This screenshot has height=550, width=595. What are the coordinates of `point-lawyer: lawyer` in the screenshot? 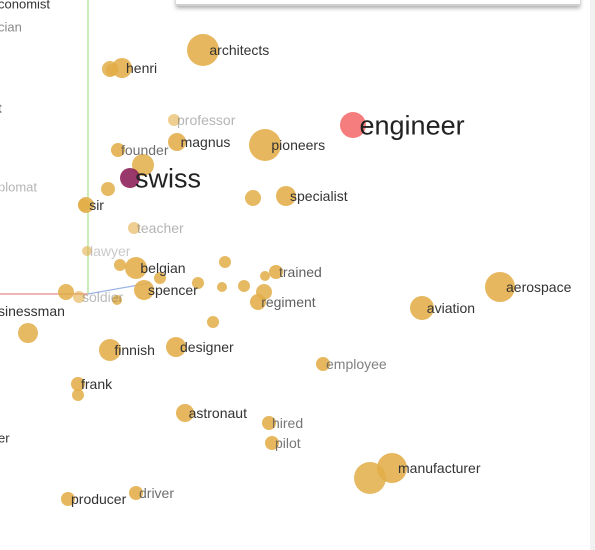 It's located at (106, 251).